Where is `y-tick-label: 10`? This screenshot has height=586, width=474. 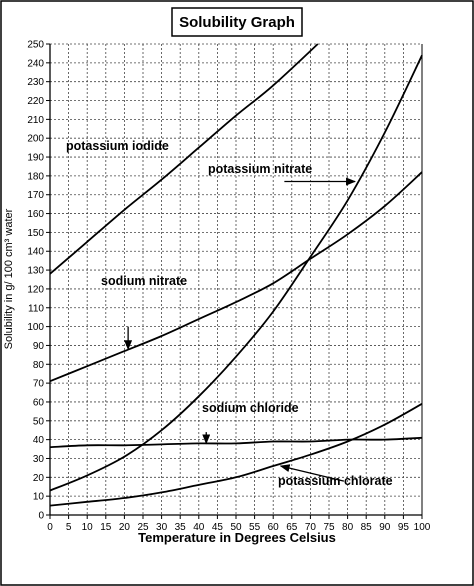 y-tick-label: 10 is located at coordinates (39, 497).